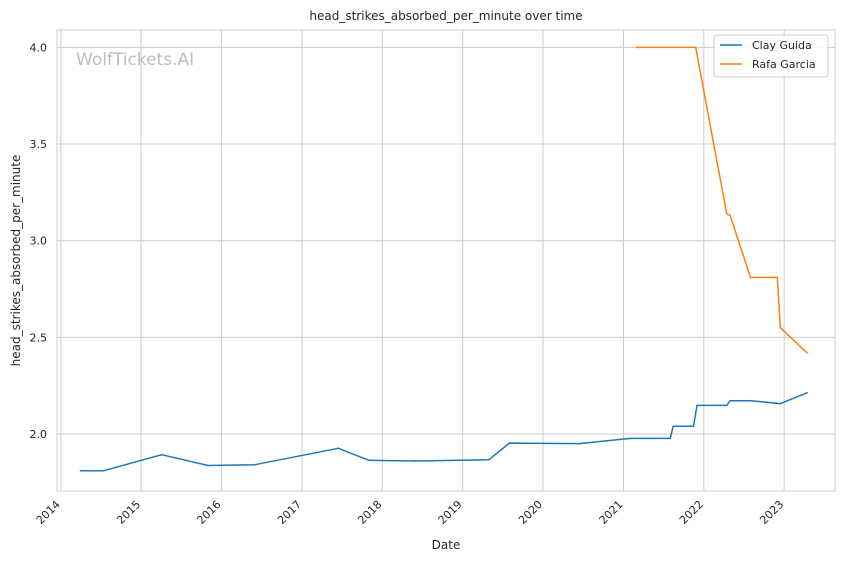 The height and width of the screenshot is (561, 844). Describe the element at coordinates (410, 512) in the screenshot. I see `x-axis-ticks: 2014 2015 2016 2017 2018 2019 2020 2021 2022 2023` at that location.